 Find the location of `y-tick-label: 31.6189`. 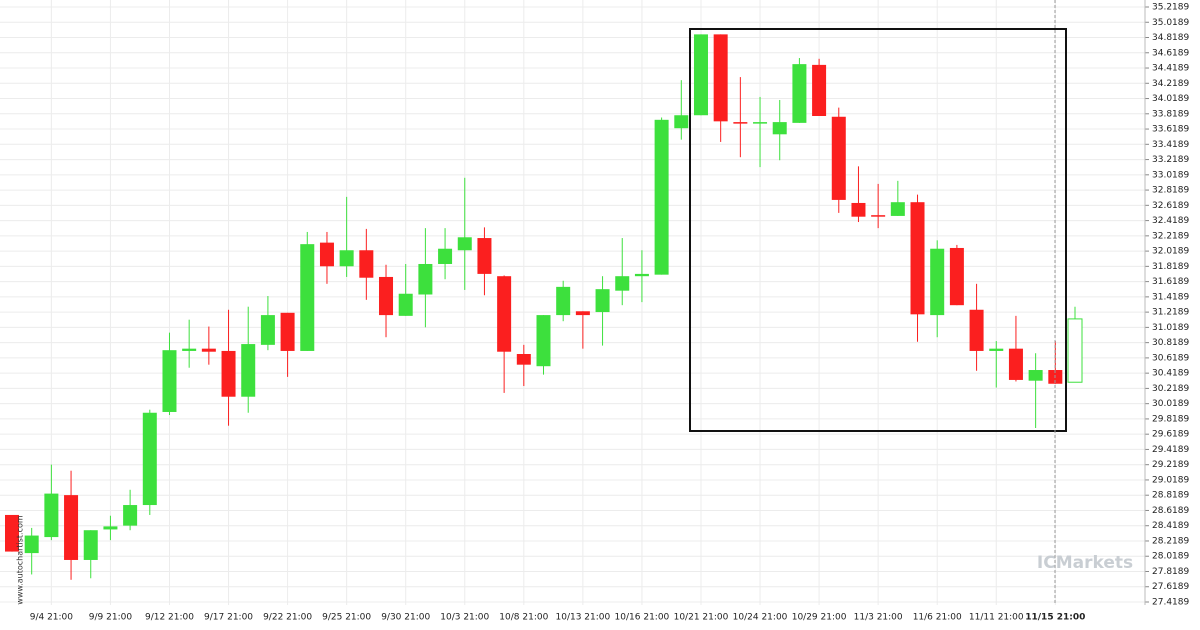

y-tick-label: 31.6189 is located at coordinates (1170, 282).